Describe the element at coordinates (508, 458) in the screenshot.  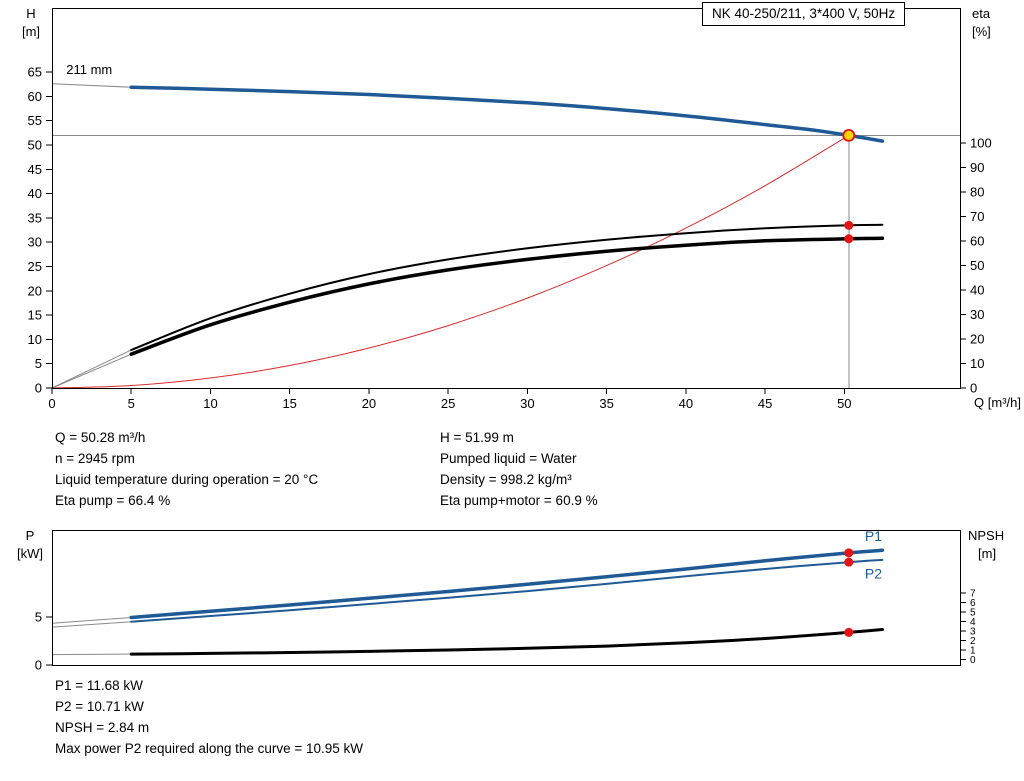
I see `result-pumped-liquid: Pumped liquid = Water` at that location.